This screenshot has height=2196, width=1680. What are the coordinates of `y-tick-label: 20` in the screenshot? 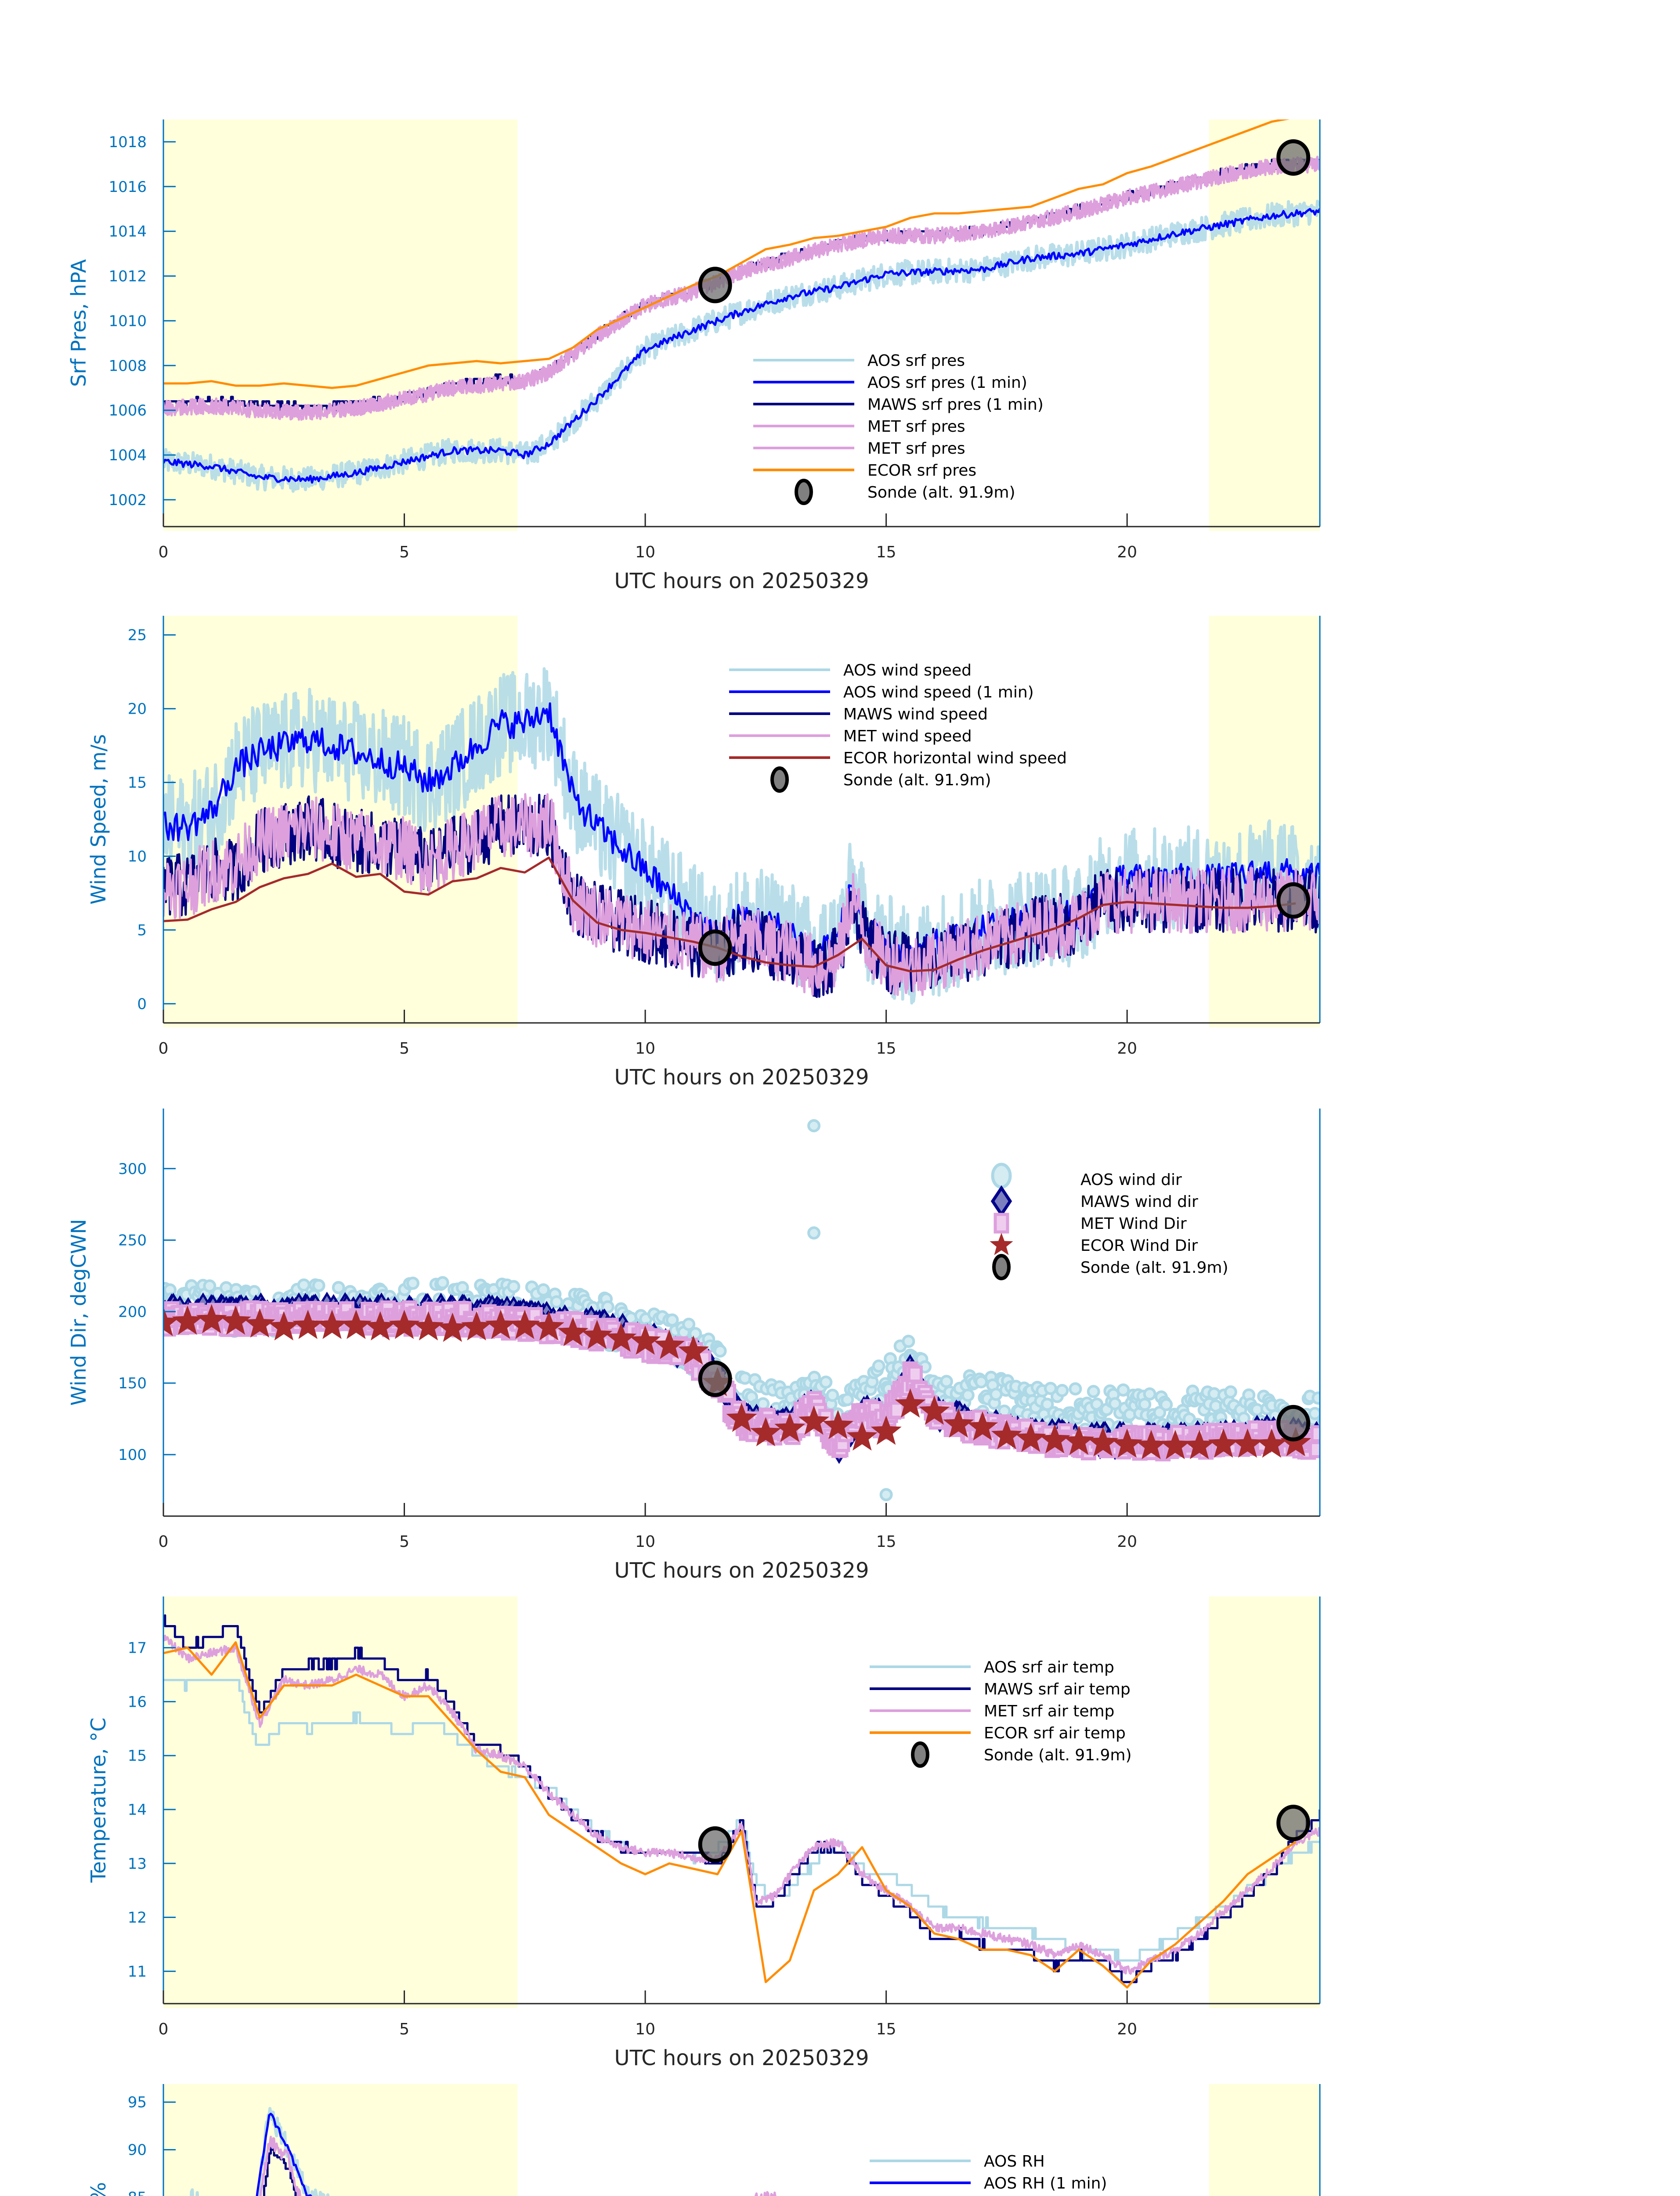 It's located at (137, 709).